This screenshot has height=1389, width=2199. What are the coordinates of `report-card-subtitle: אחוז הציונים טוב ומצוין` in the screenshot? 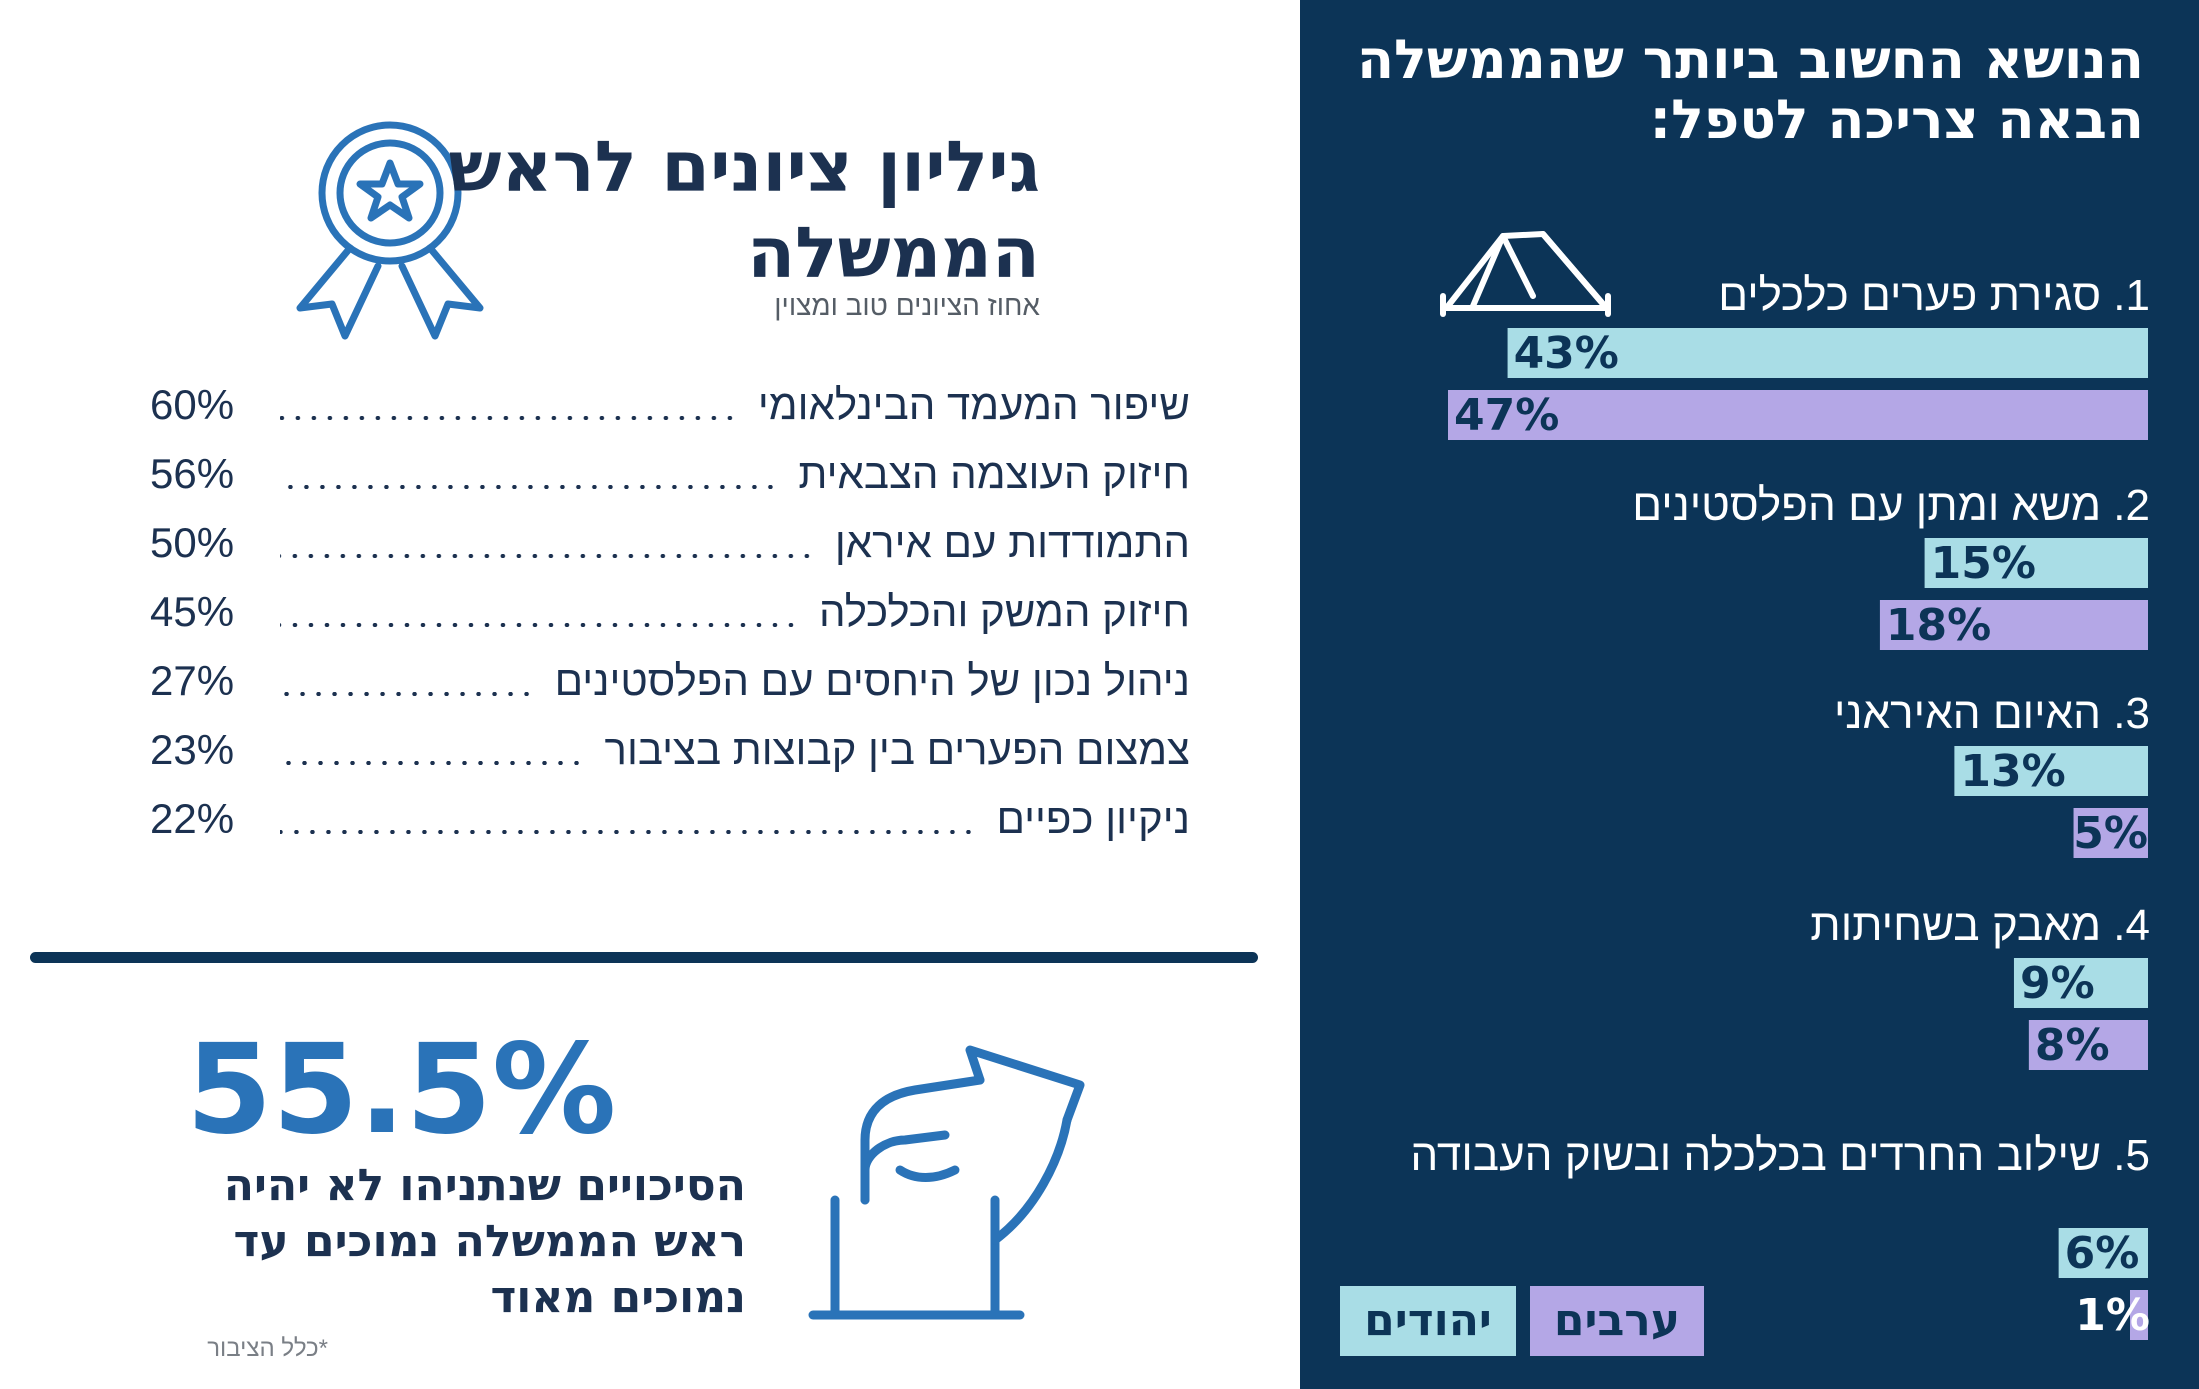 It's located at (907, 305).